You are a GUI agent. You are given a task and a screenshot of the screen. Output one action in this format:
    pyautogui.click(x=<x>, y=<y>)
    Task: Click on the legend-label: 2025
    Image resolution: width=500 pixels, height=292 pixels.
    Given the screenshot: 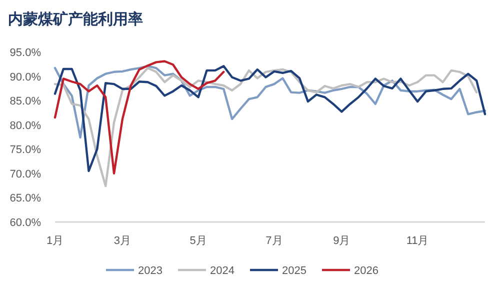 What is the action you would take?
    pyautogui.click(x=294, y=271)
    